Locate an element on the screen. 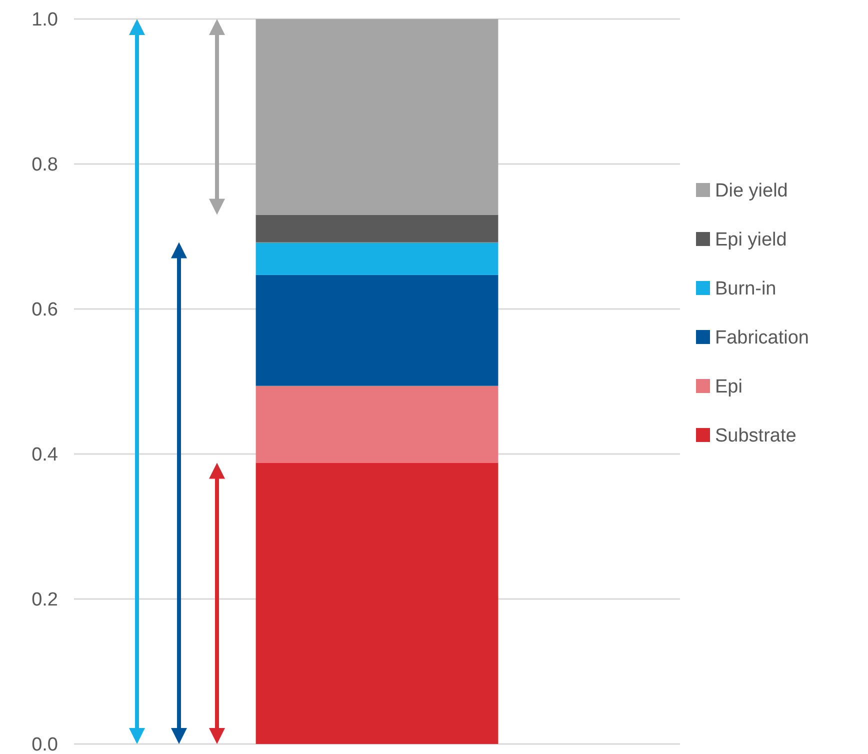 The height and width of the screenshot is (754, 868). legend-label: Epi yield is located at coordinates (751, 240).